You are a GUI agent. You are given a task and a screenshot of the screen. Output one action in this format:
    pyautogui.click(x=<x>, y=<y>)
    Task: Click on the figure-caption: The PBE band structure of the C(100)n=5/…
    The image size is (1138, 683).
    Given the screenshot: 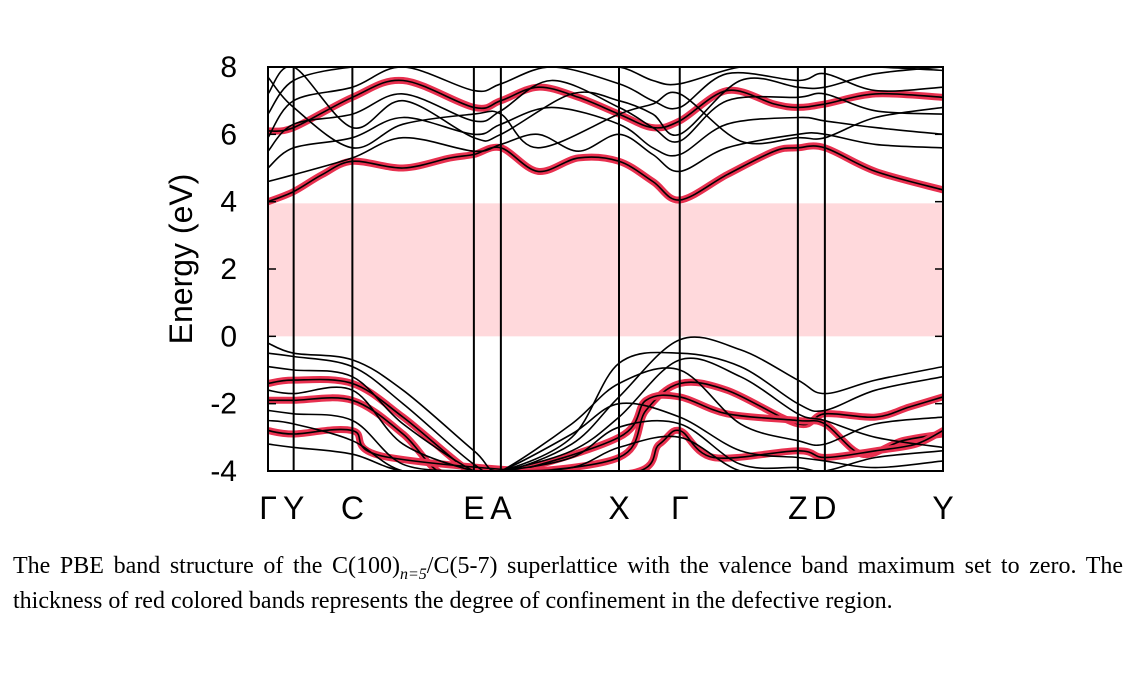 What is the action you would take?
    pyautogui.click(x=568, y=584)
    